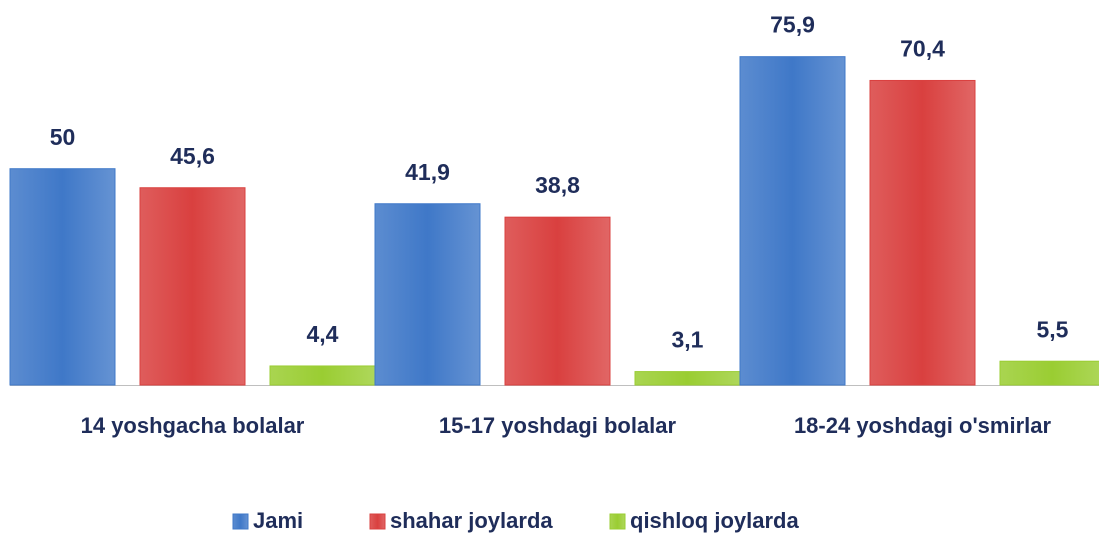  Describe the element at coordinates (558, 425) in the screenshot. I see `x-tick-label: 15-17 yoshdagi bolalar` at that location.